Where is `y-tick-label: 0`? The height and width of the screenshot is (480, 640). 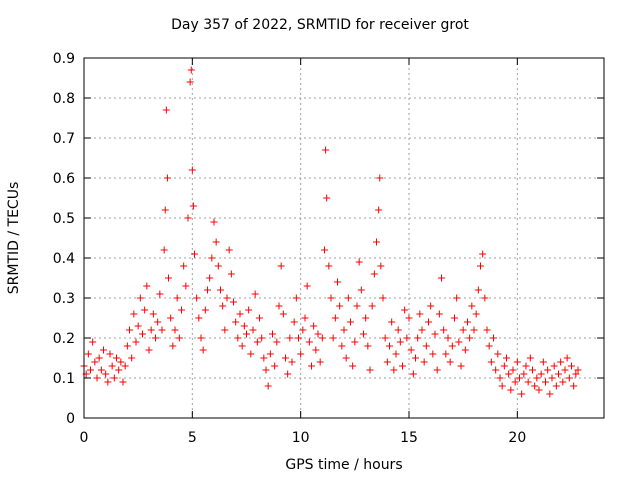
y-tick-label: 0 is located at coordinates (70, 419).